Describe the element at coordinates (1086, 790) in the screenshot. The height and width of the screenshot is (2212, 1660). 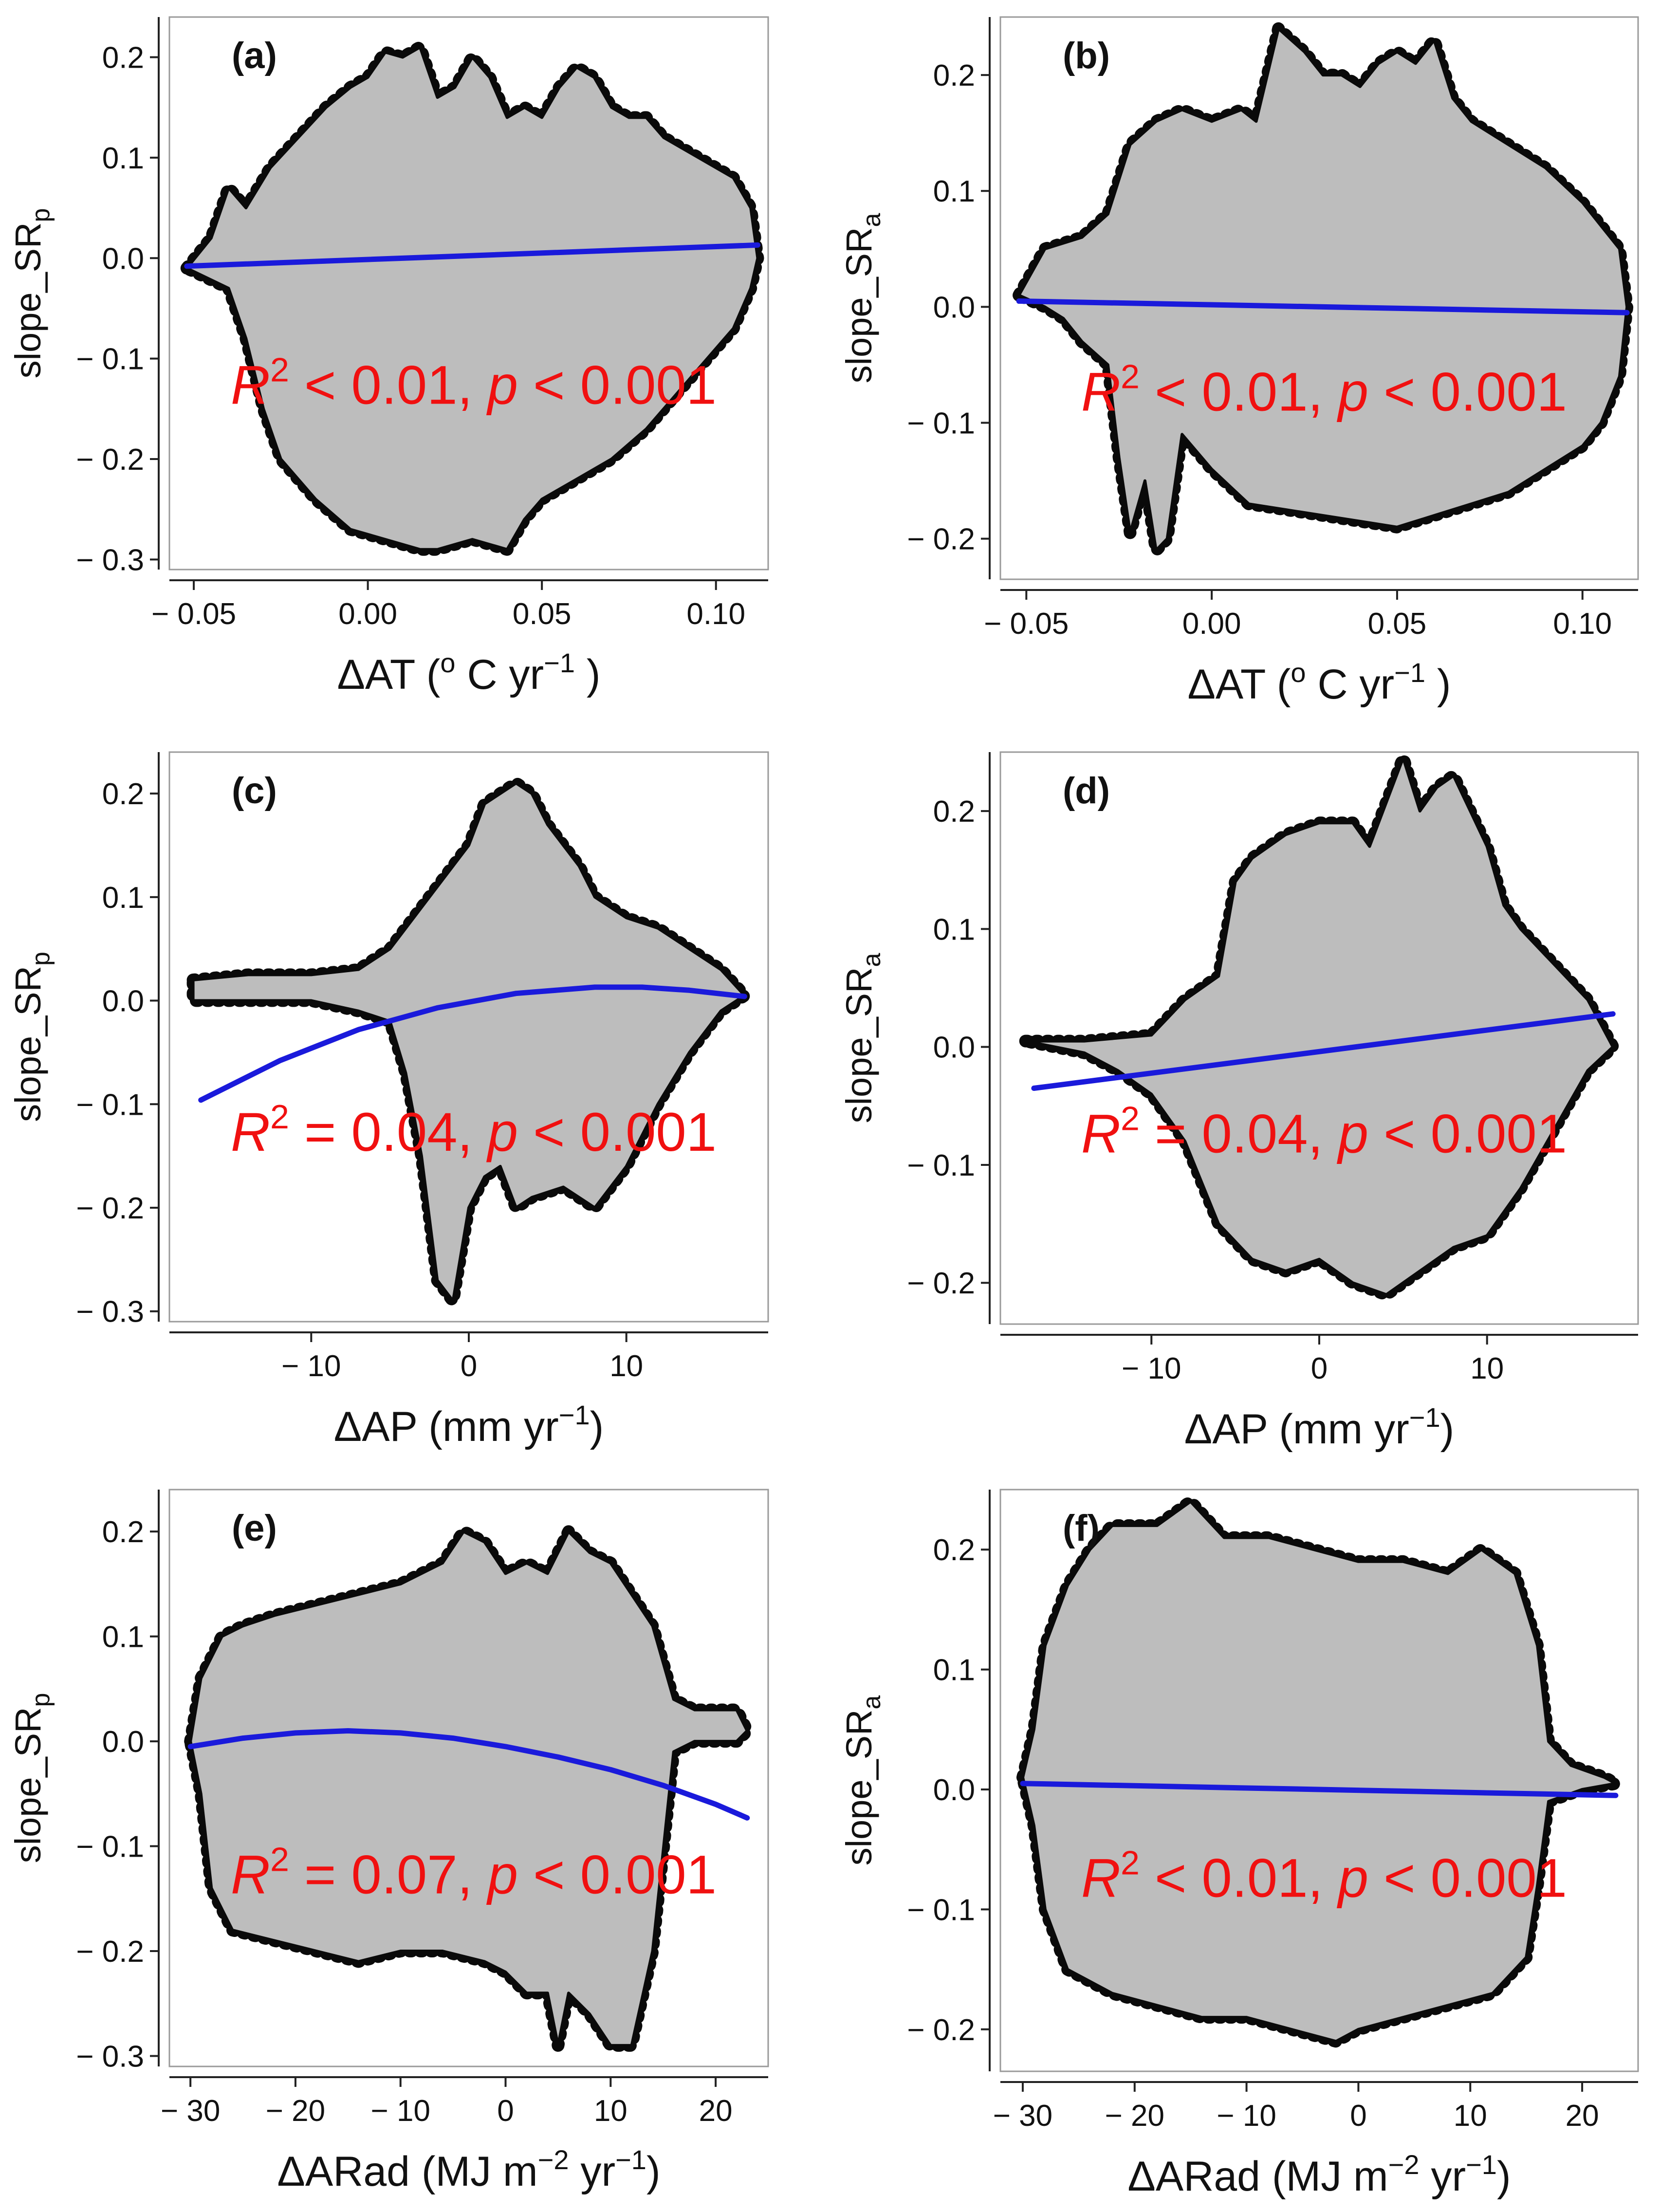
I see `panel-label: (d)` at that location.